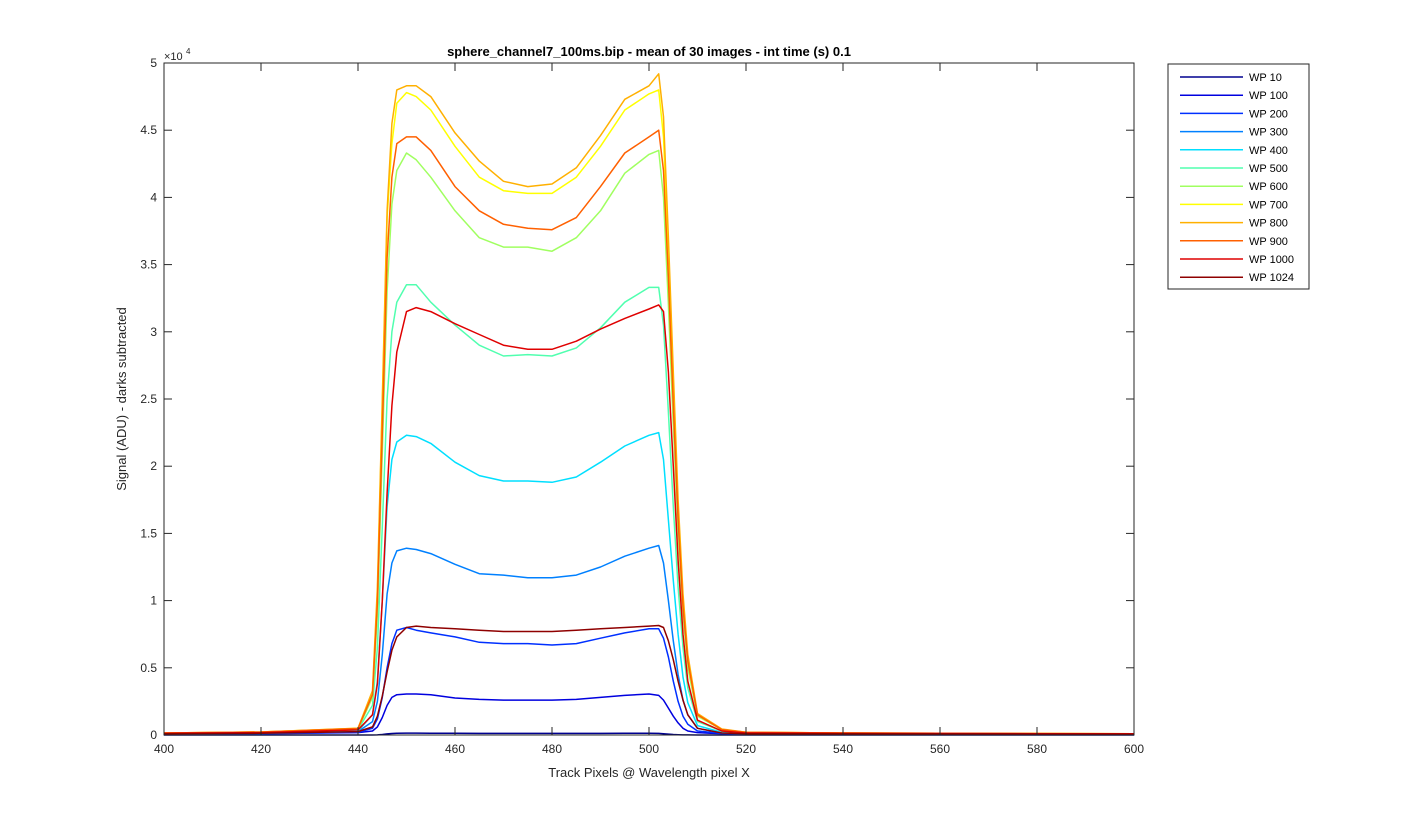 Image resolution: width=1425 pixels, height=825 pixels. I want to click on y-tick-label: 0.5, so click(148, 668).